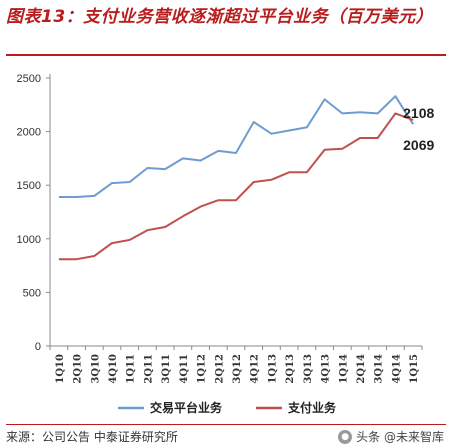  What do you see at coordinates (361, 369) in the screenshot?
I see `x-tick-label: 2Q14` at bounding box center [361, 369].